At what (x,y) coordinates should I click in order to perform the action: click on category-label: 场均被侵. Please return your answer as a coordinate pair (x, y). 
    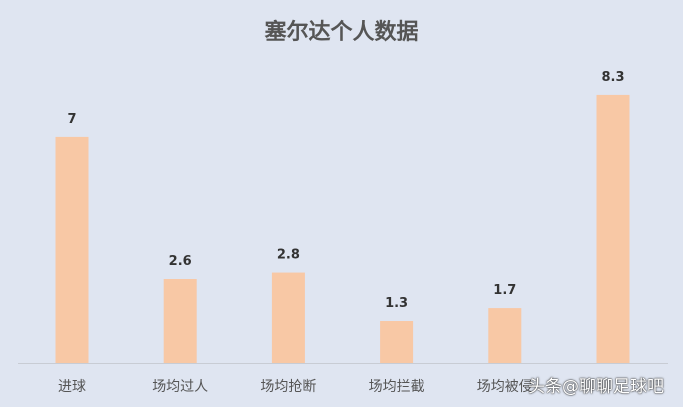
    Looking at the image, I should click on (505, 386).